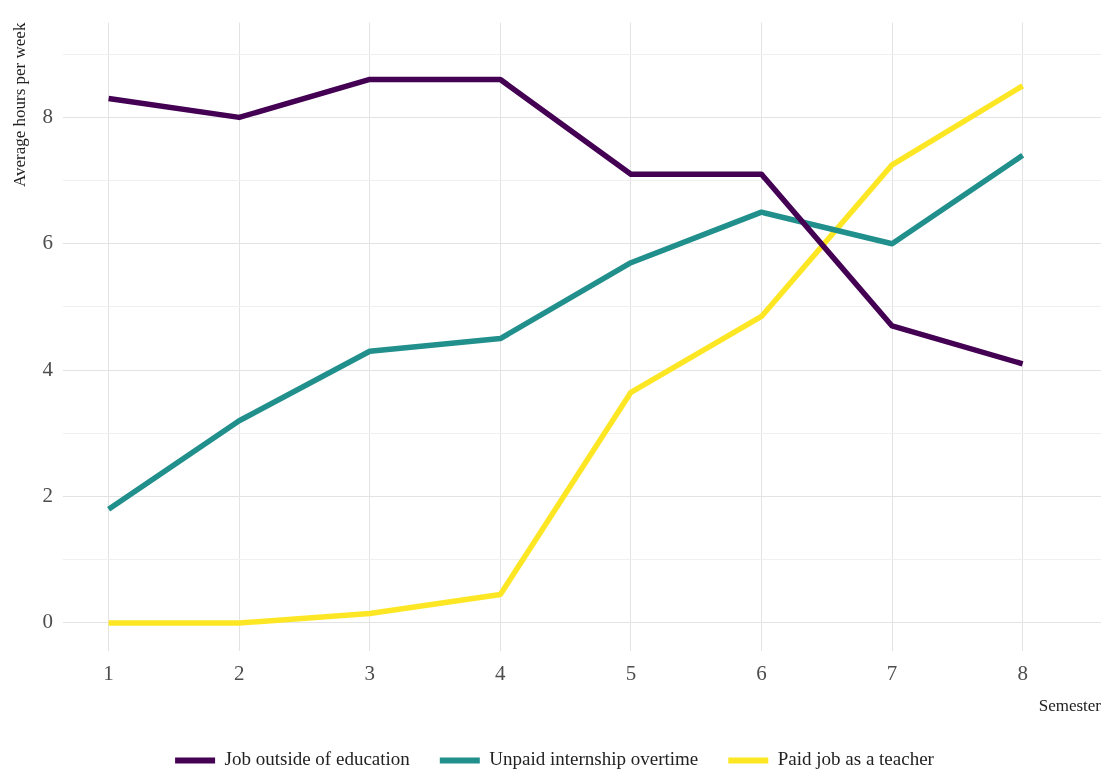 The width and height of the screenshot is (1103, 780). I want to click on x-tick-label: 2, so click(239, 672).